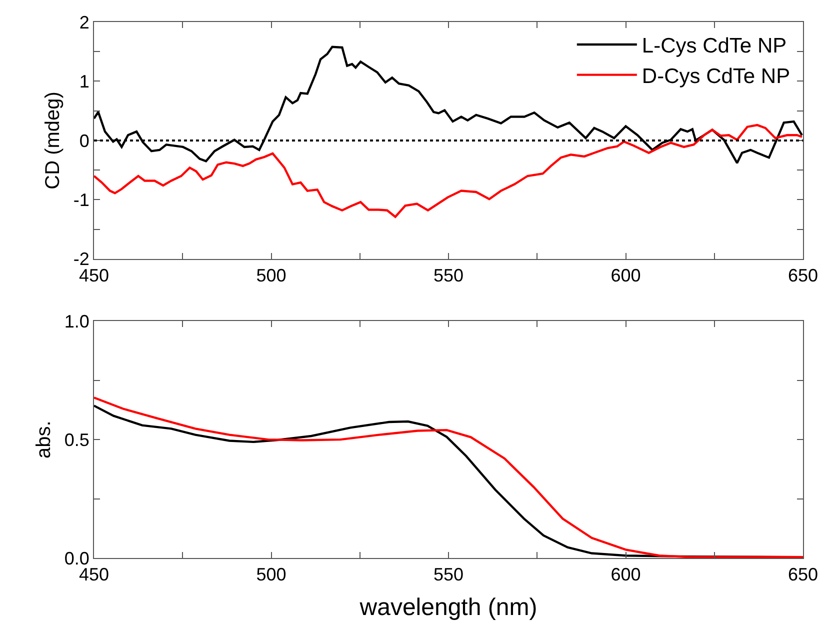  What do you see at coordinates (77, 321) in the screenshot?
I see `y-tick-label: 1.0` at bounding box center [77, 321].